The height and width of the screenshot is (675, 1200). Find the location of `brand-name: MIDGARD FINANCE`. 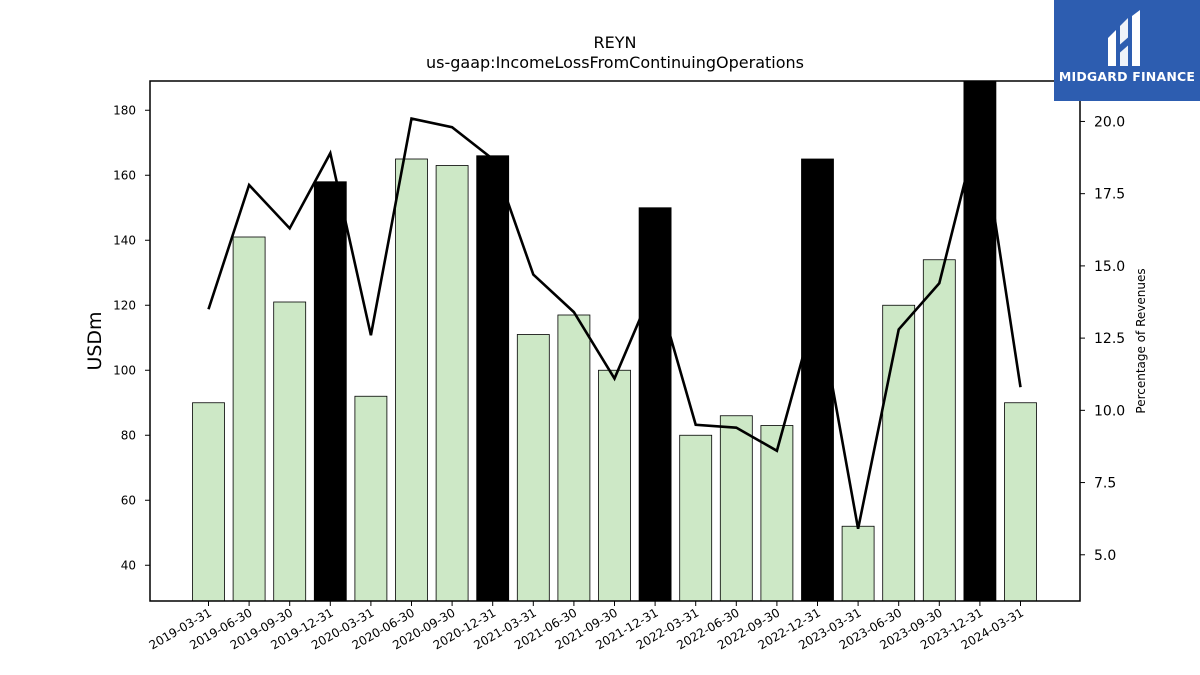

brand-name: MIDGARD FINANCE is located at coordinates (1127, 76).